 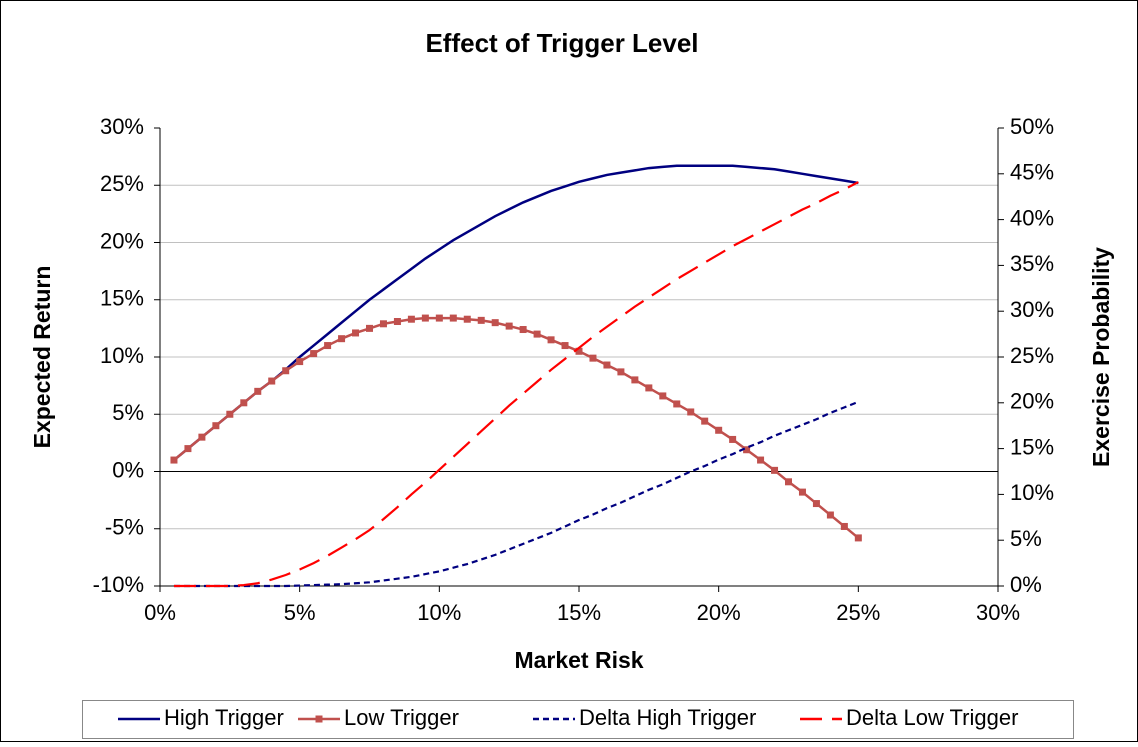 What do you see at coordinates (578, 660) in the screenshot?
I see `x-axis-title: Market Risk` at bounding box center [578, 660].